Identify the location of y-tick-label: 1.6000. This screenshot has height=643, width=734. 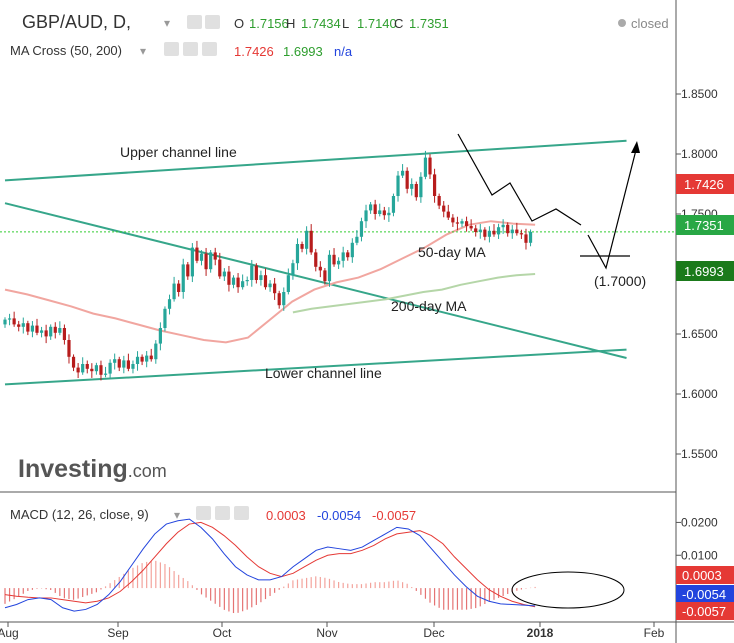
(699, 394).